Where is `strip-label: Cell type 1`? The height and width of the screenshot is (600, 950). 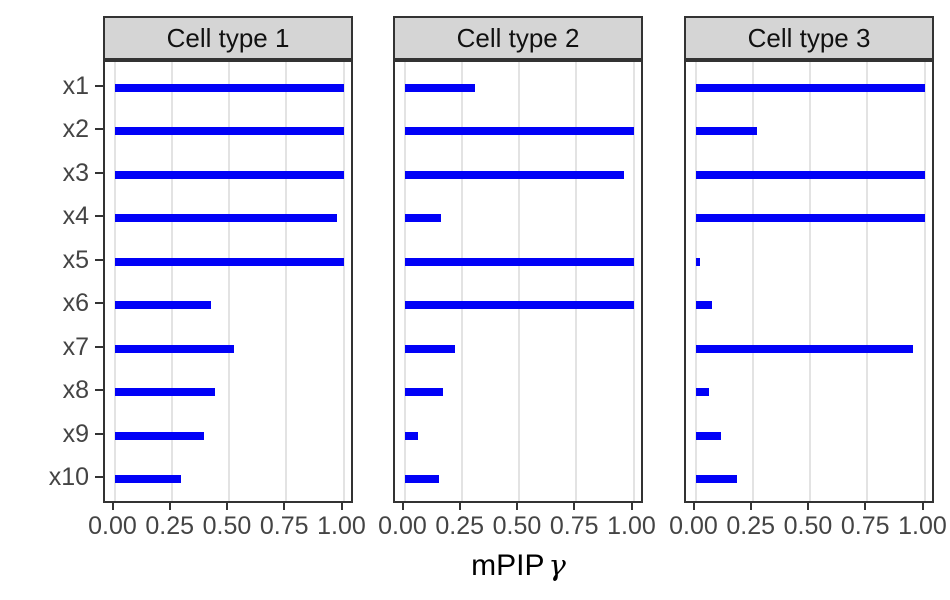 strip-label: Cell type 1 is located at coordinates (228, 37).